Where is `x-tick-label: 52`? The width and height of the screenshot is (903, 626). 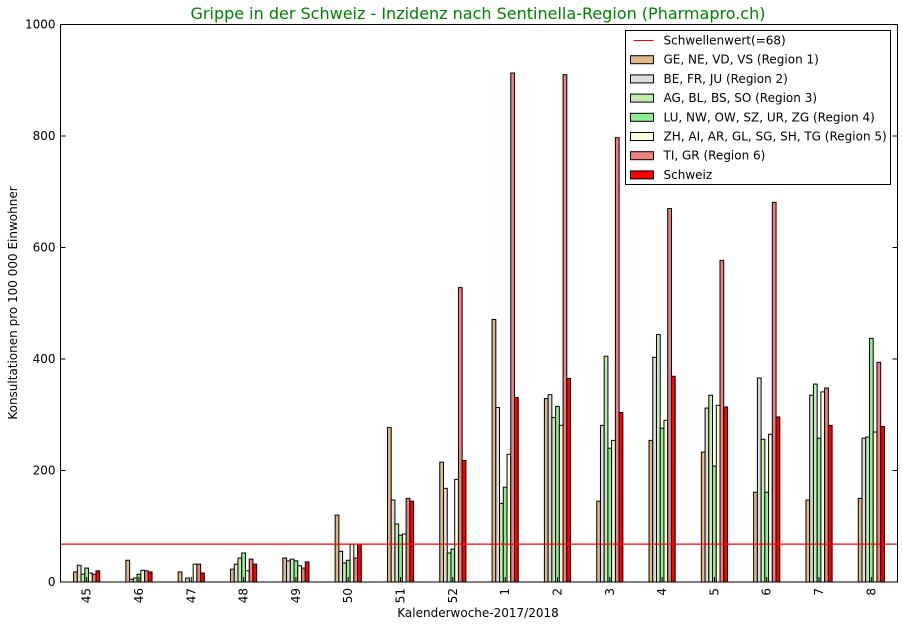
x-tick-label: 52 is located at coordinates (453, 595).